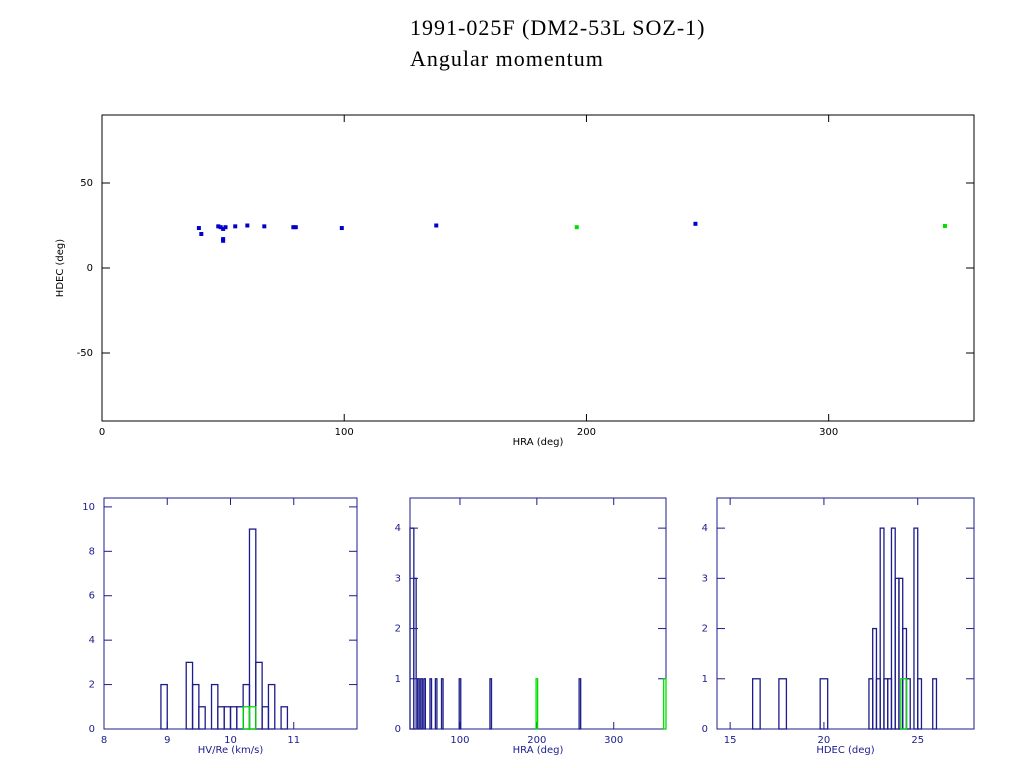 This screenshot has height=768, width=1024. Describe the element at coordinates (558, 27) in the screenshot. I see `title: 1991-025F (DM2-53L SOZ-1)` at that location.